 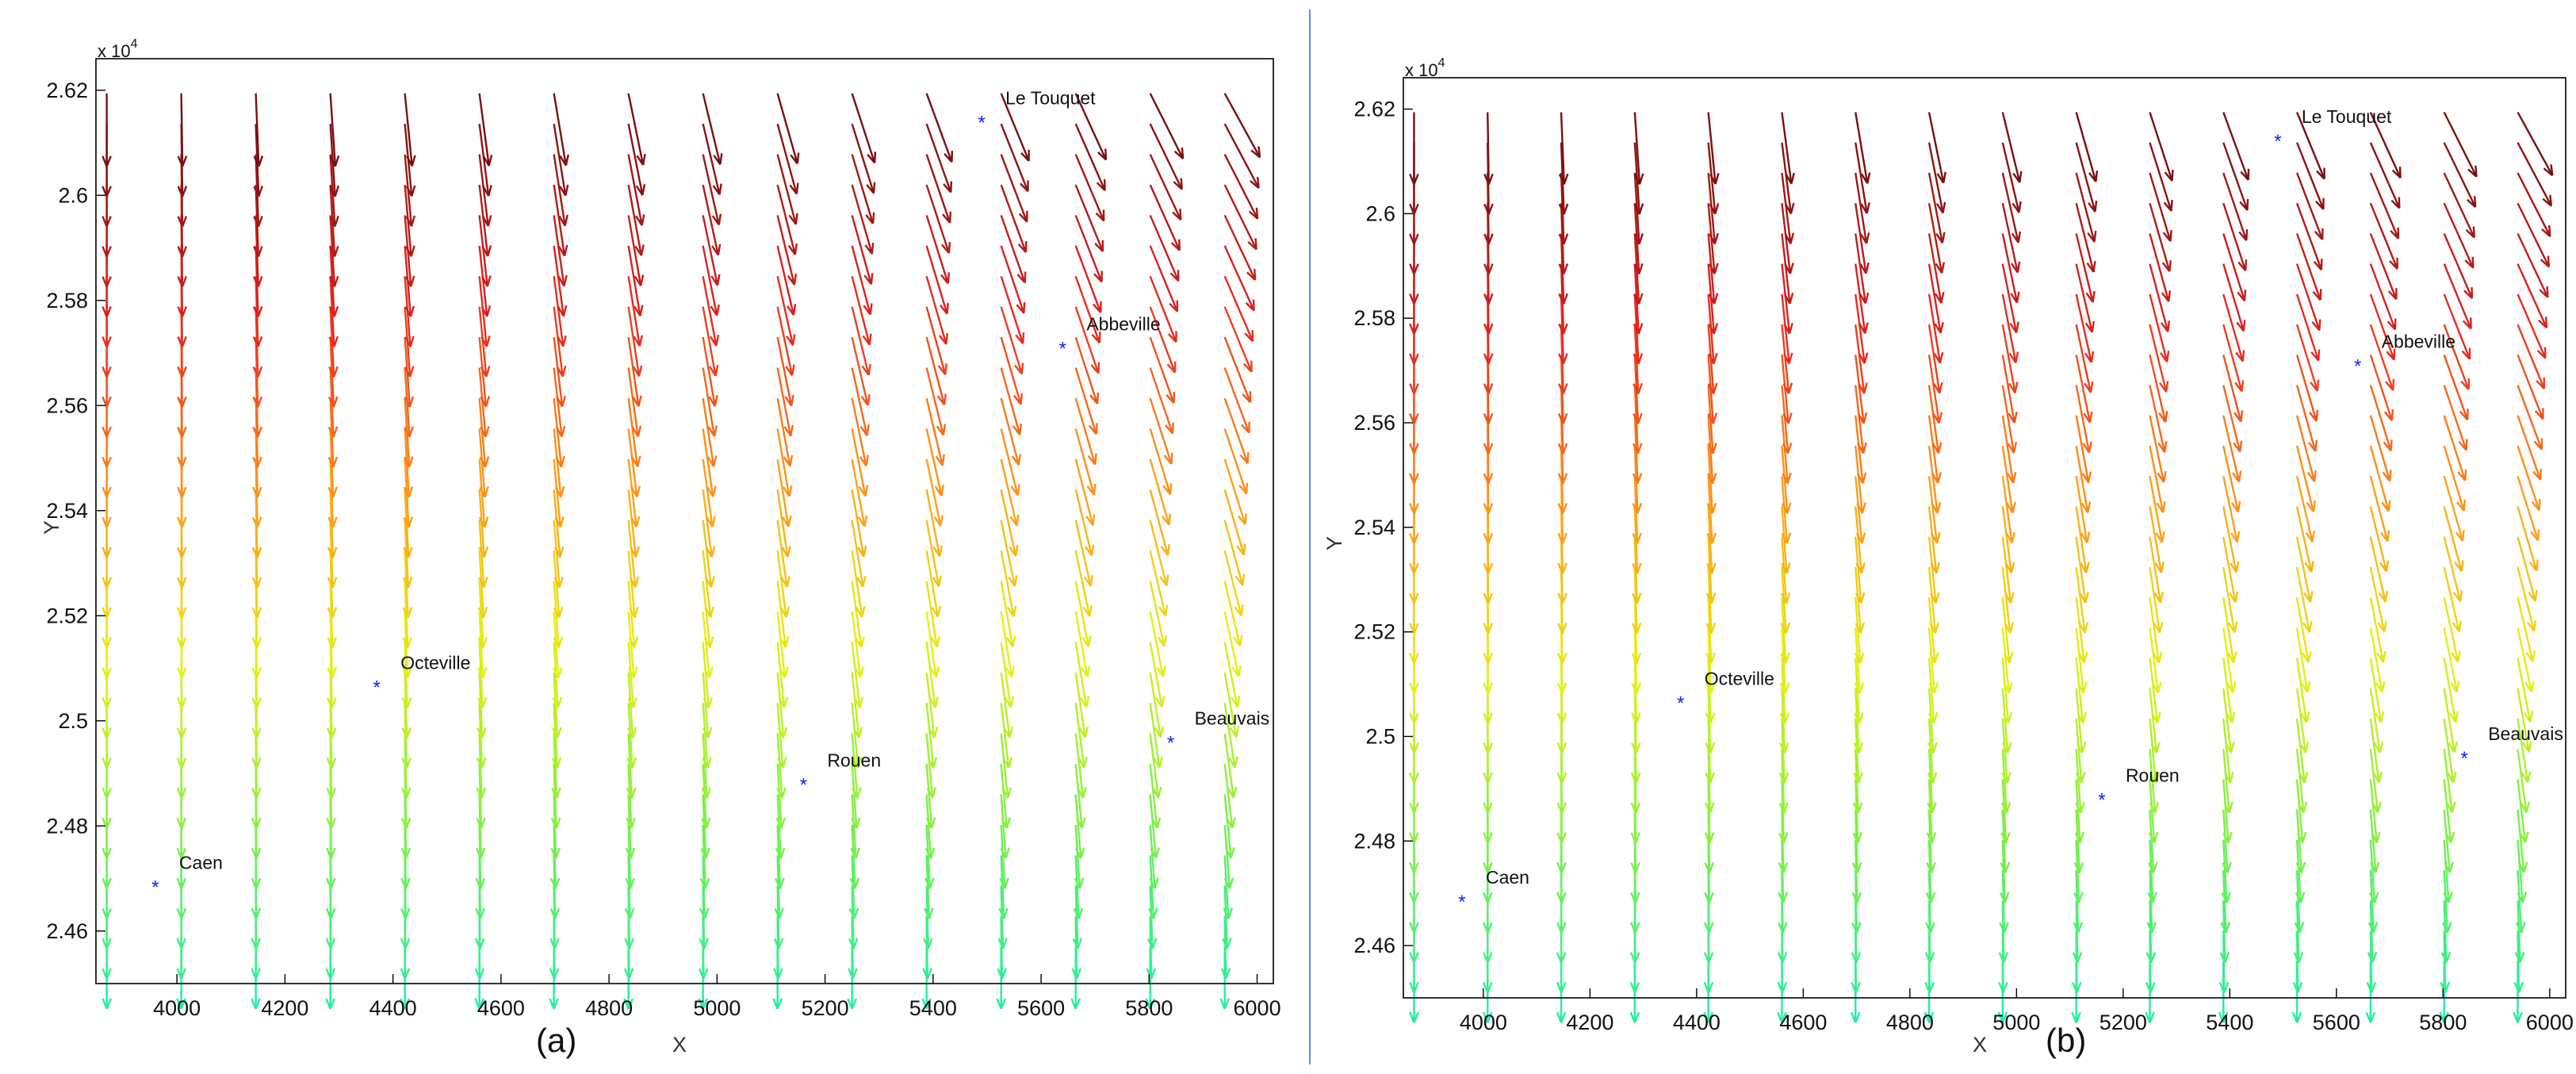 I want to click on city-label: Rouen, so click(x=2153, y=775).